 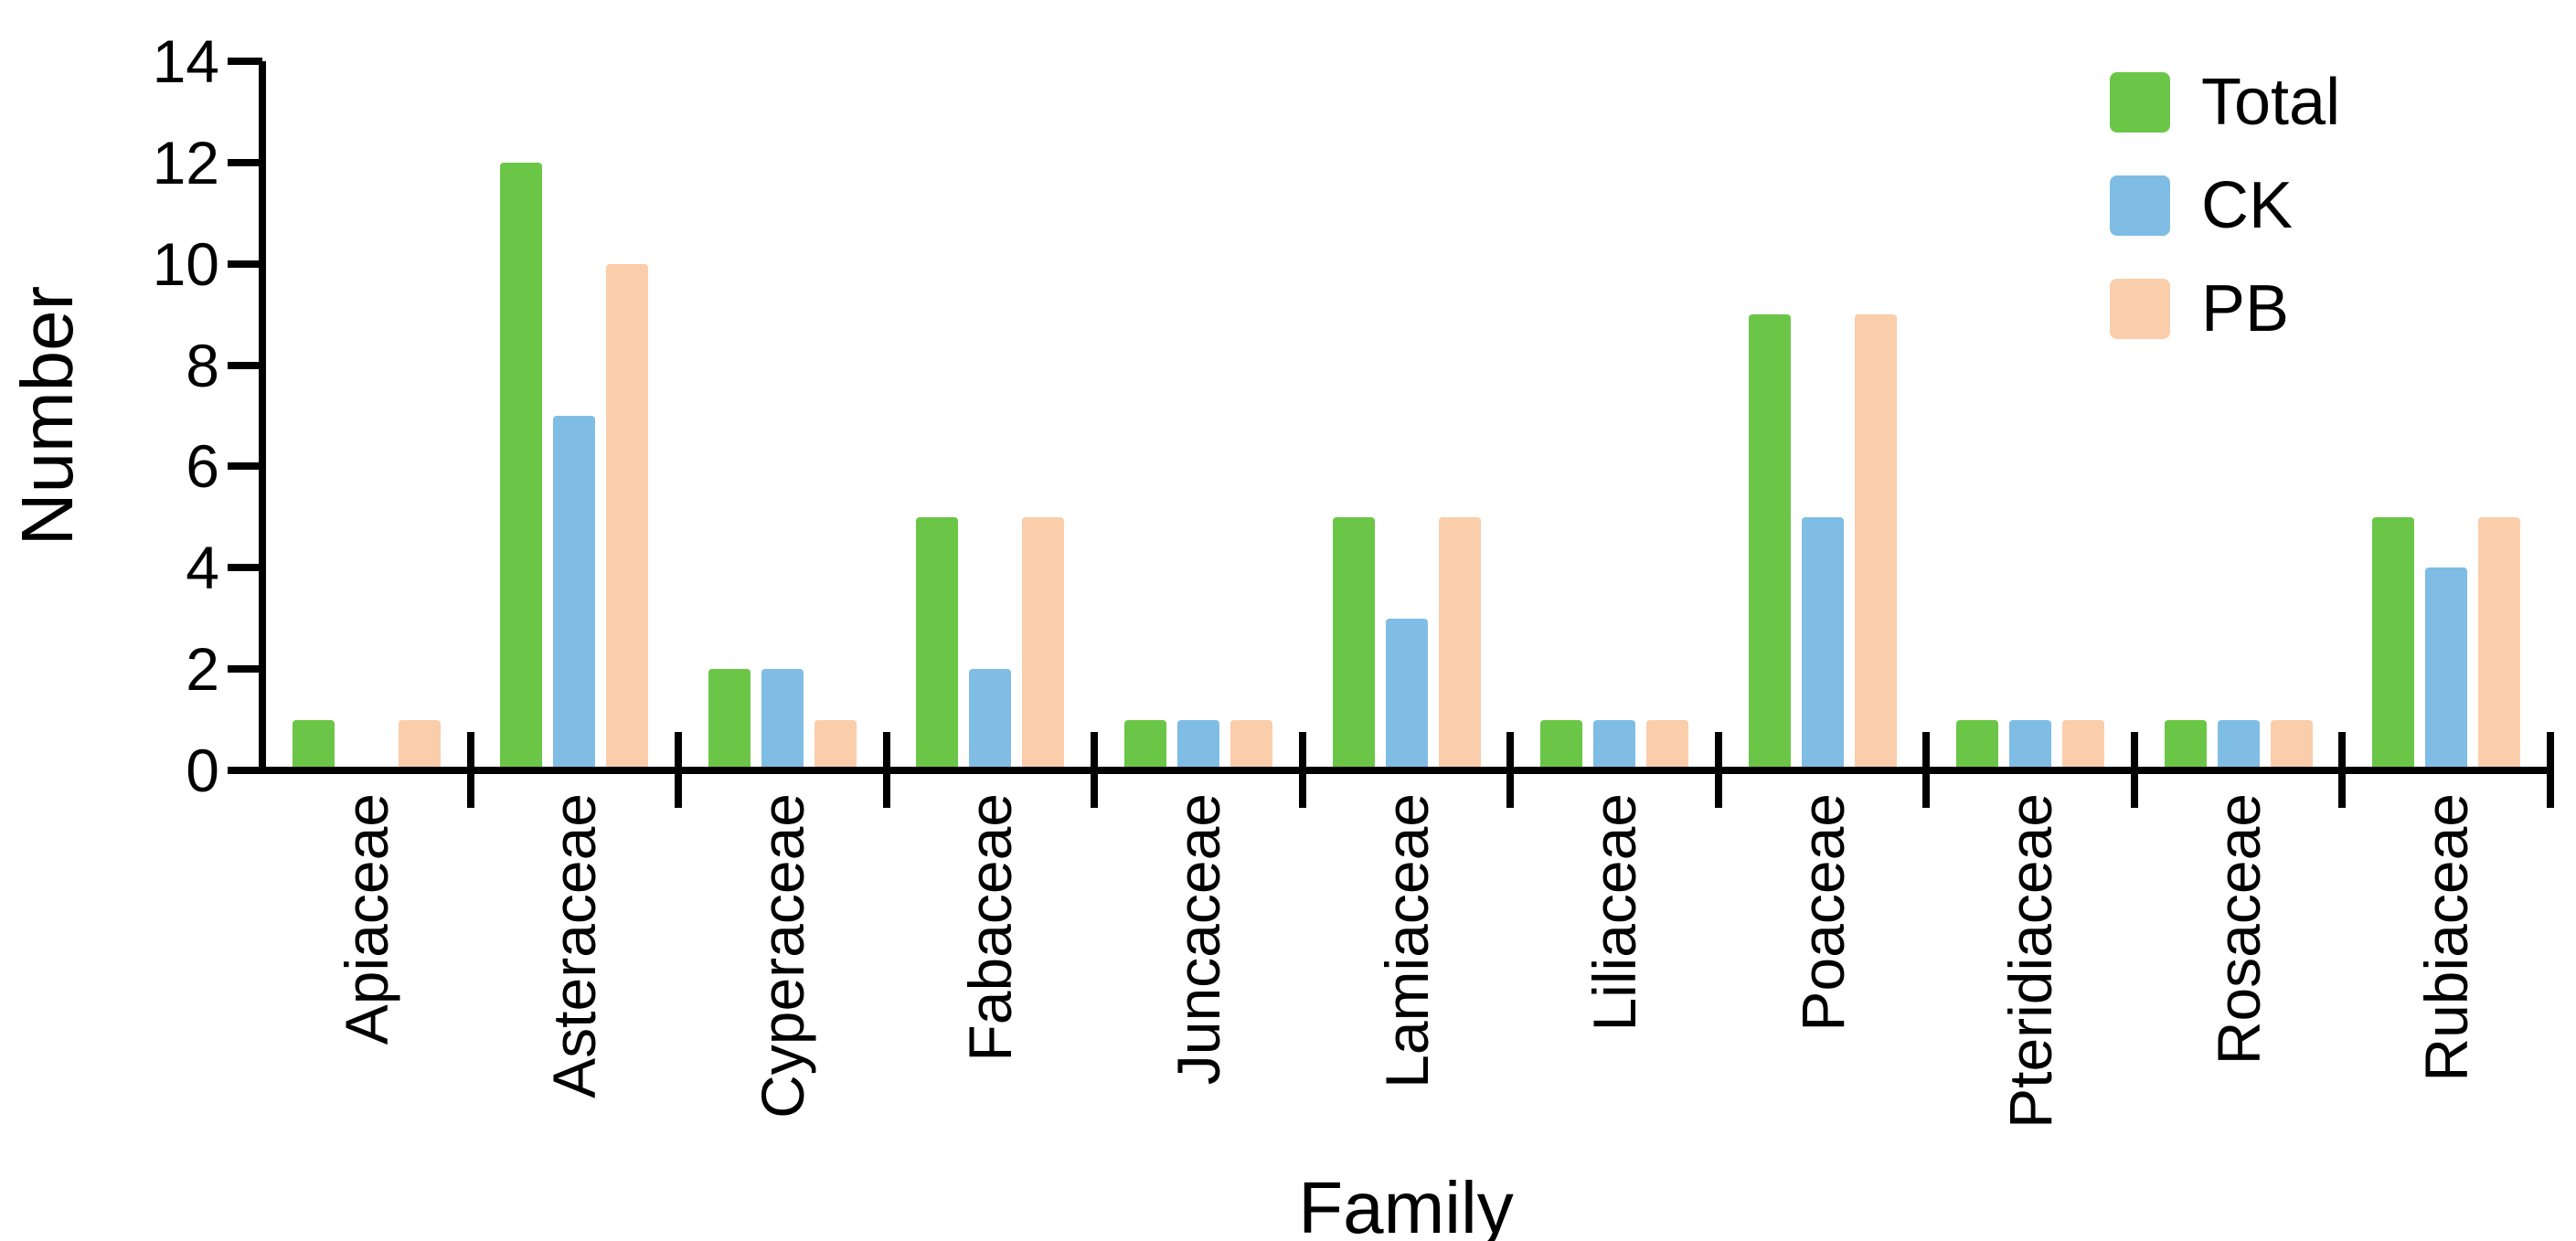 What do you see at coordinates (627, 516) in the screenshot?
I see `bar-asteraceae-pb` at bounding box center [627, 516].